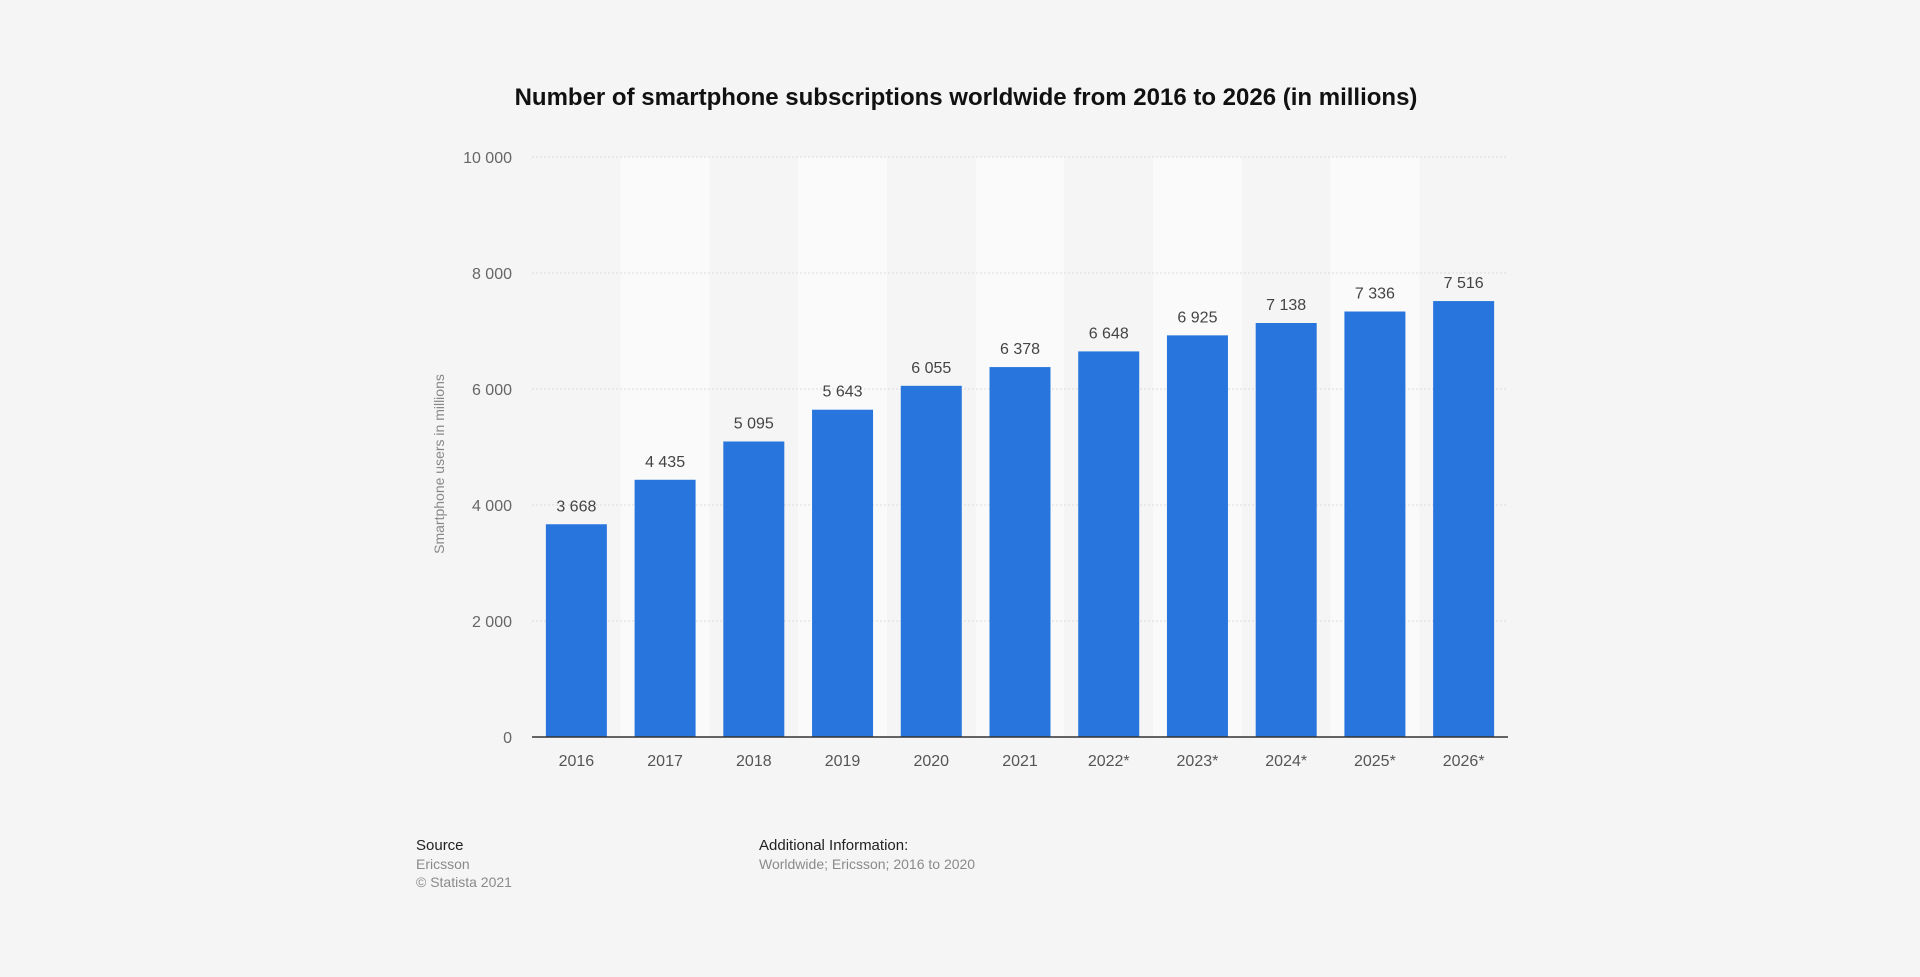  Describe the element at coordinates (1109, 761) in the screenshot. I see `x-tick-label: 2022*` at that location.